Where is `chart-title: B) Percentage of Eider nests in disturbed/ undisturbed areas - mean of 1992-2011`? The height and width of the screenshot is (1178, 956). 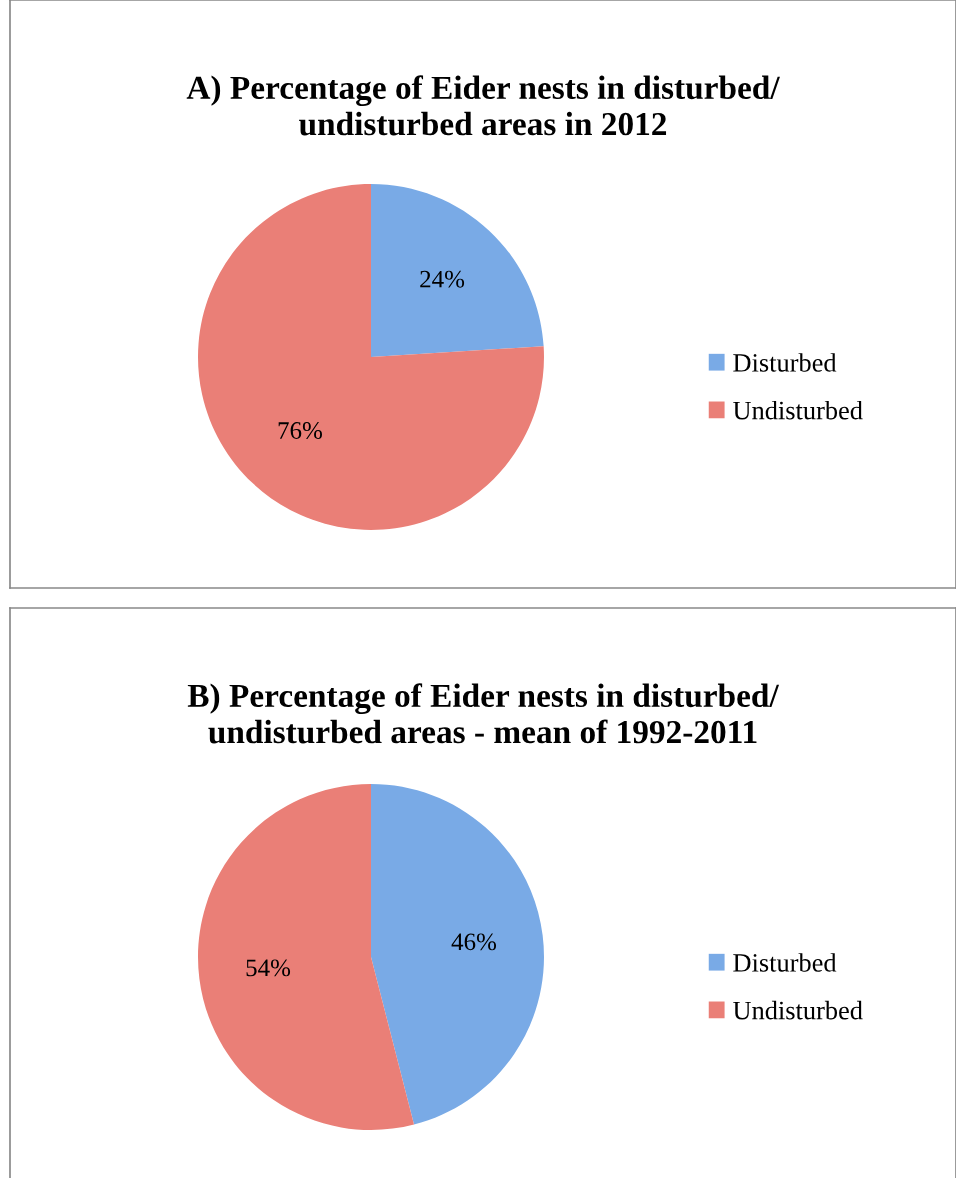 chart-title: B) Percentage of Eider nests in disturbed/ undisturbed areas - mean of 1992-2011 is located at coordinates (483, 713).